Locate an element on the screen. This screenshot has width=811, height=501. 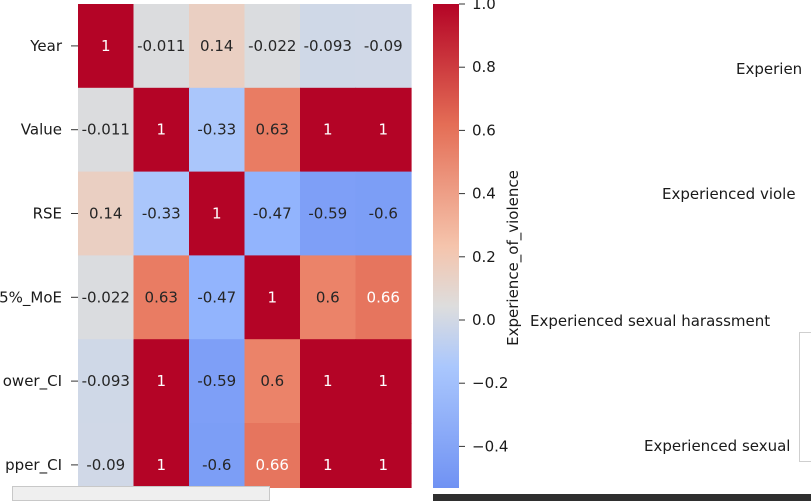
bottom-dark-strip is located at coordinates (622, 497).